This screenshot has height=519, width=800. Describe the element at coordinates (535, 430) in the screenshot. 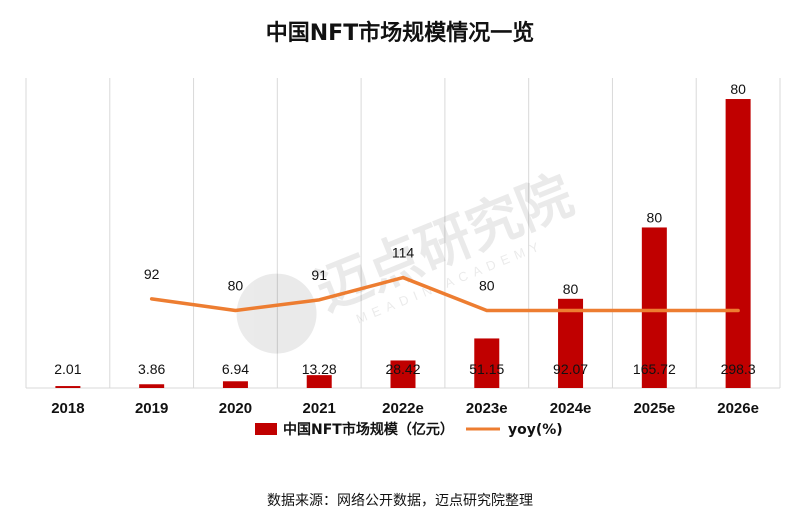

I see `legend-line-label: yoy(%)` at that location.